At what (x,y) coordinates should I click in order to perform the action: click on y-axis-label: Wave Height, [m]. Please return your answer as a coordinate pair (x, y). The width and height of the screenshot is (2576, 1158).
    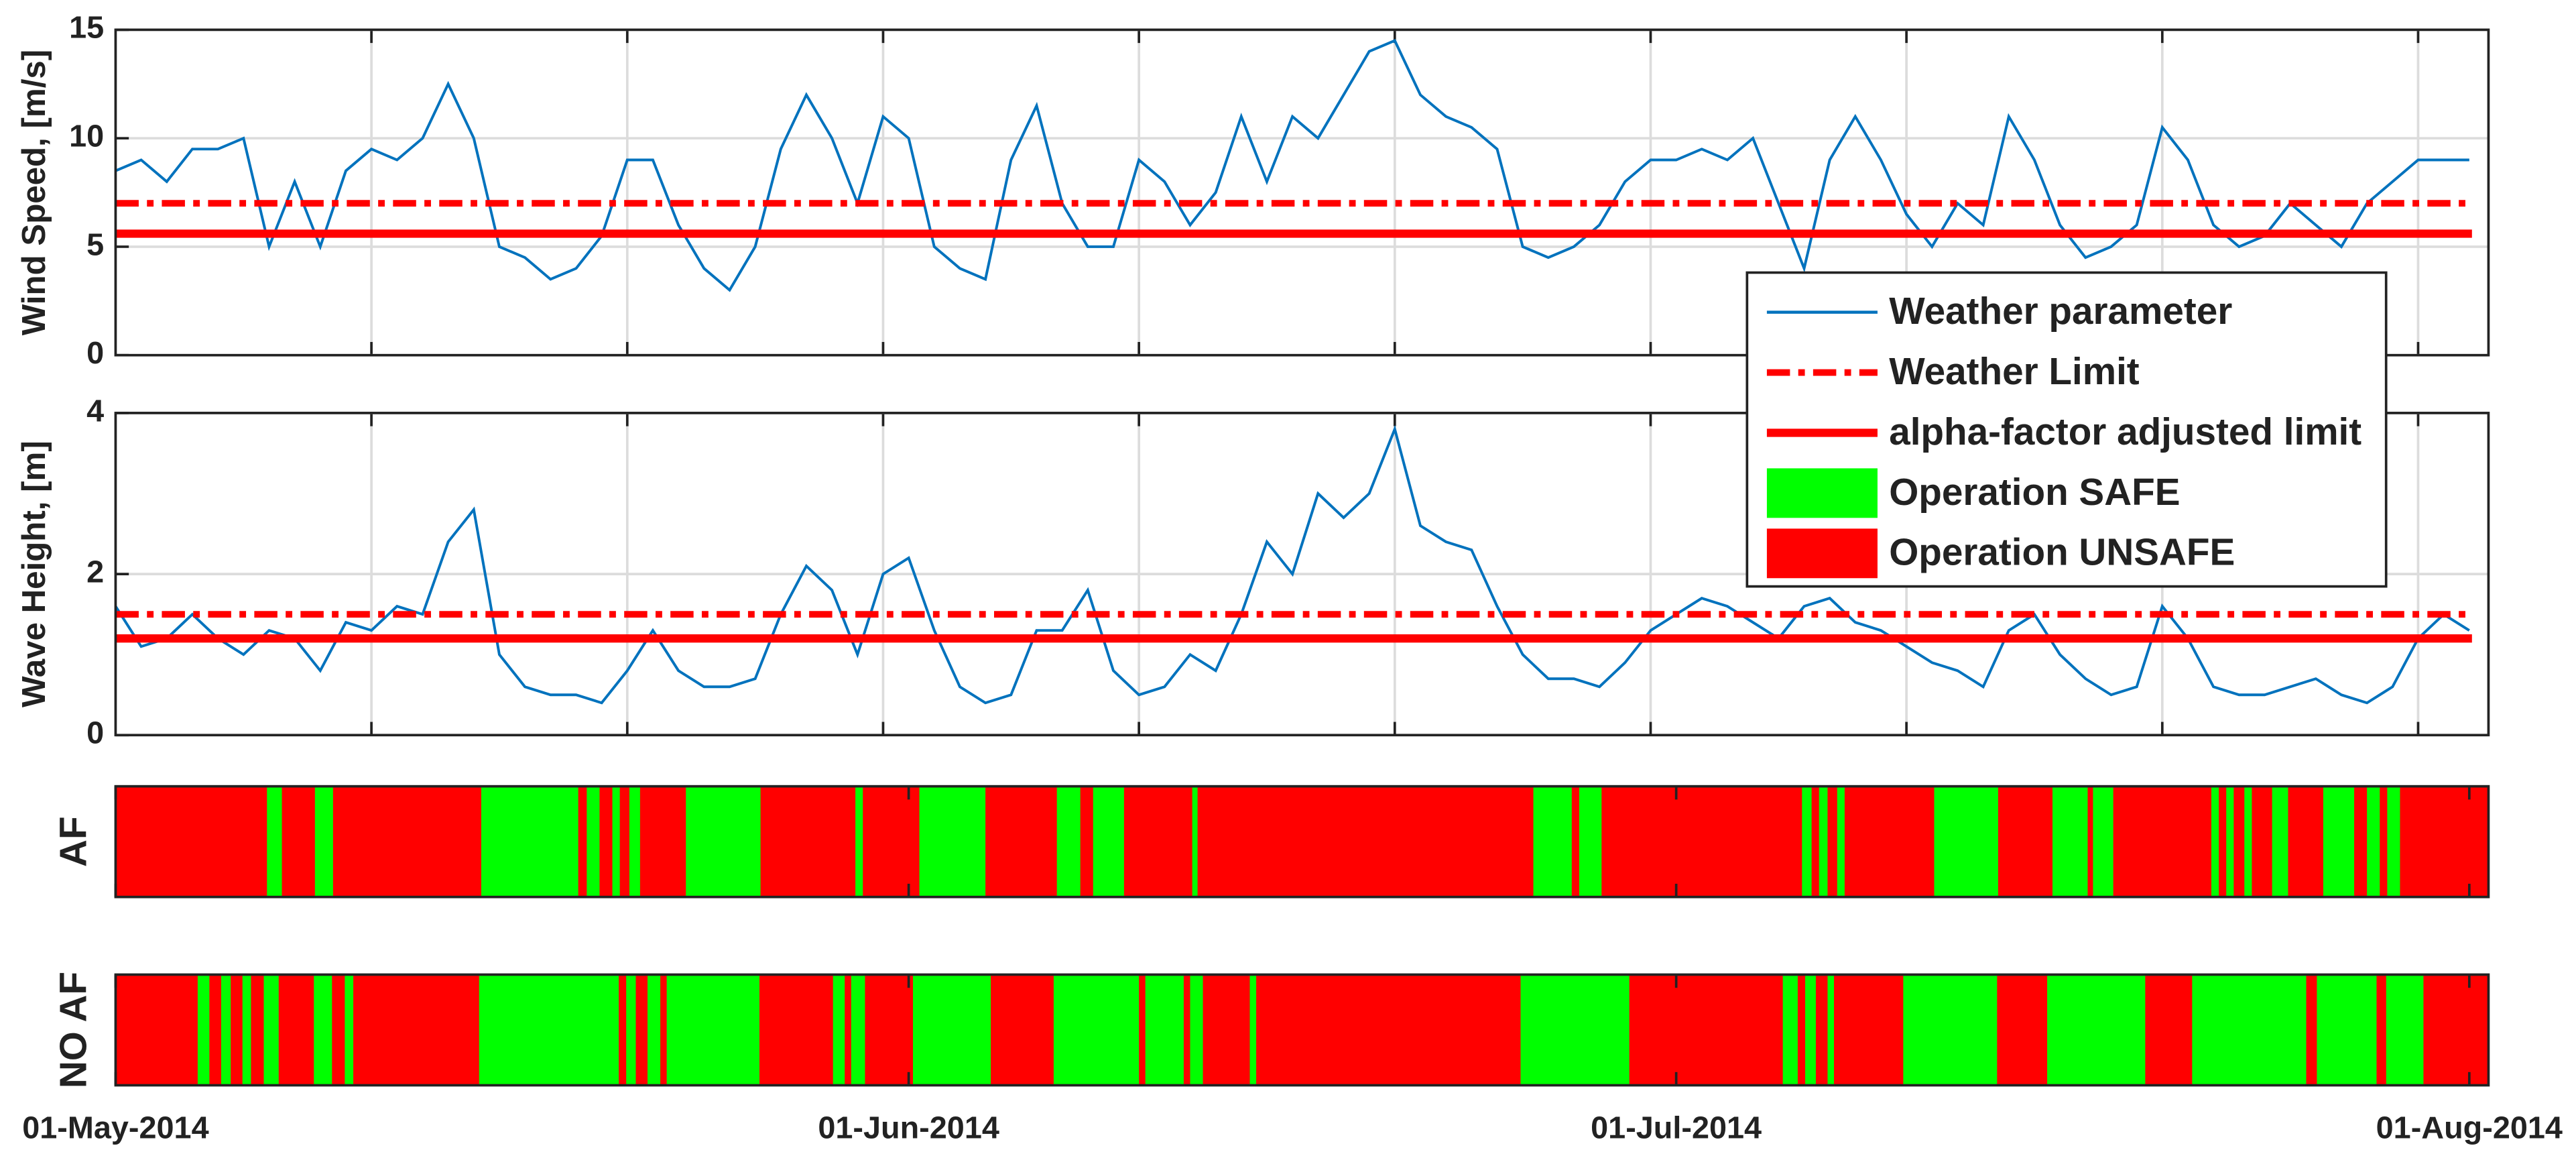
    Looking at the image, I should click on (34, 574).